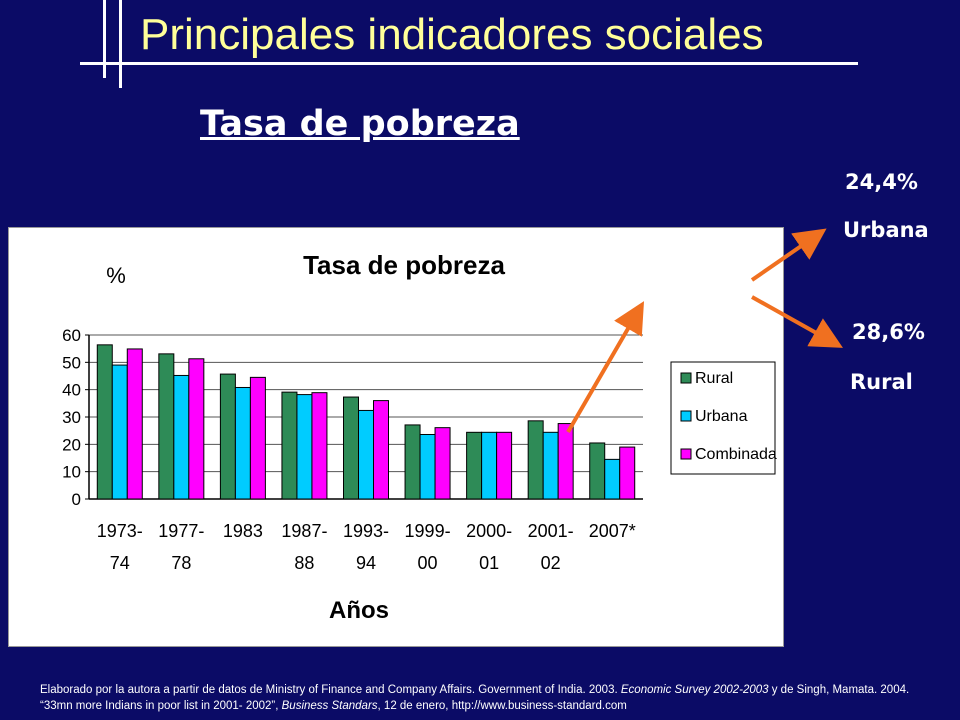 Image resolution: width=960 pixels, height=720 pixels. What do you see at coordinates (489, 531) in the screenshot?
I see `x-tick-label: 2000-` at bounding box center [489, 531].